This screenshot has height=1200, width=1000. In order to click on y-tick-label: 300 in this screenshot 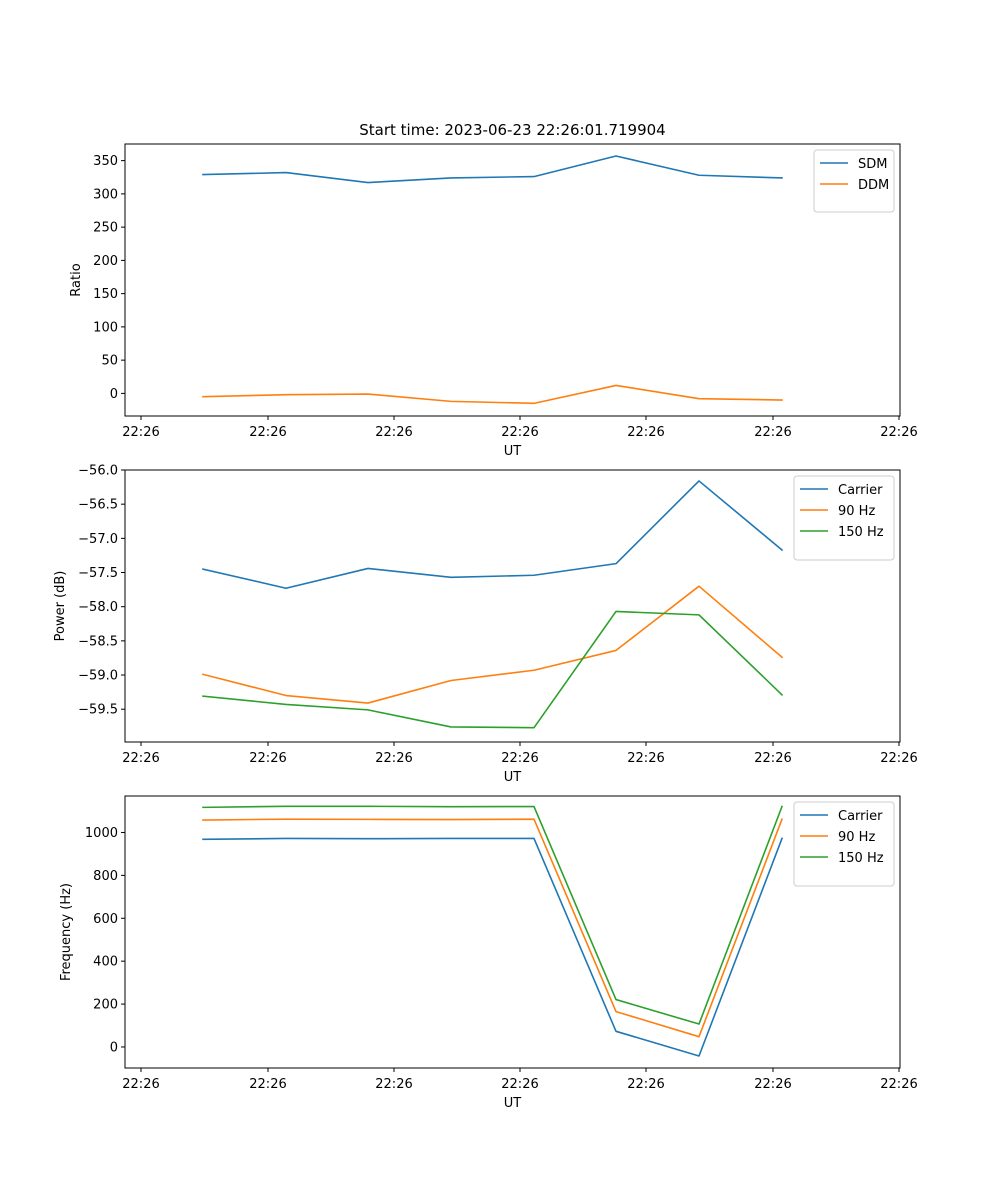, I will do `click(105, 194)`.